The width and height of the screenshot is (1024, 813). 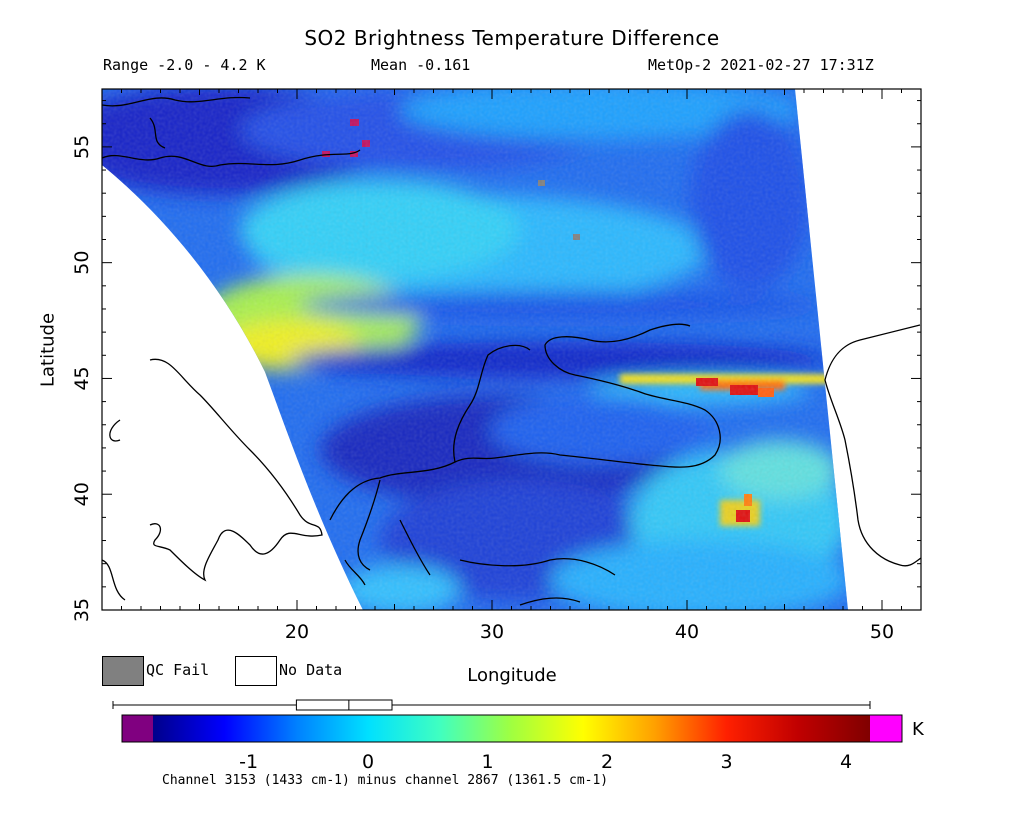 I want to click on colorbar-frame, so click(x=512, y=728).